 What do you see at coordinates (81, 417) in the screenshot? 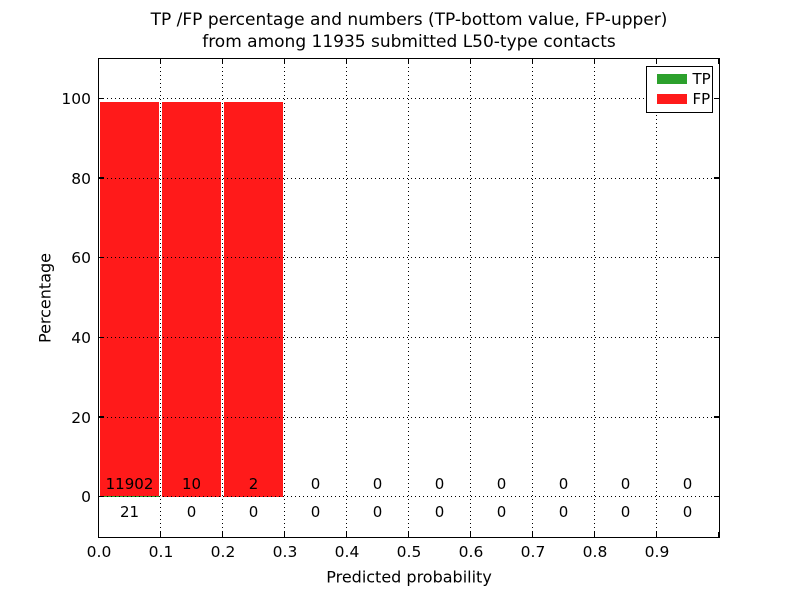
I see `y-tick-label: 20` at bounding box center [81, 417].